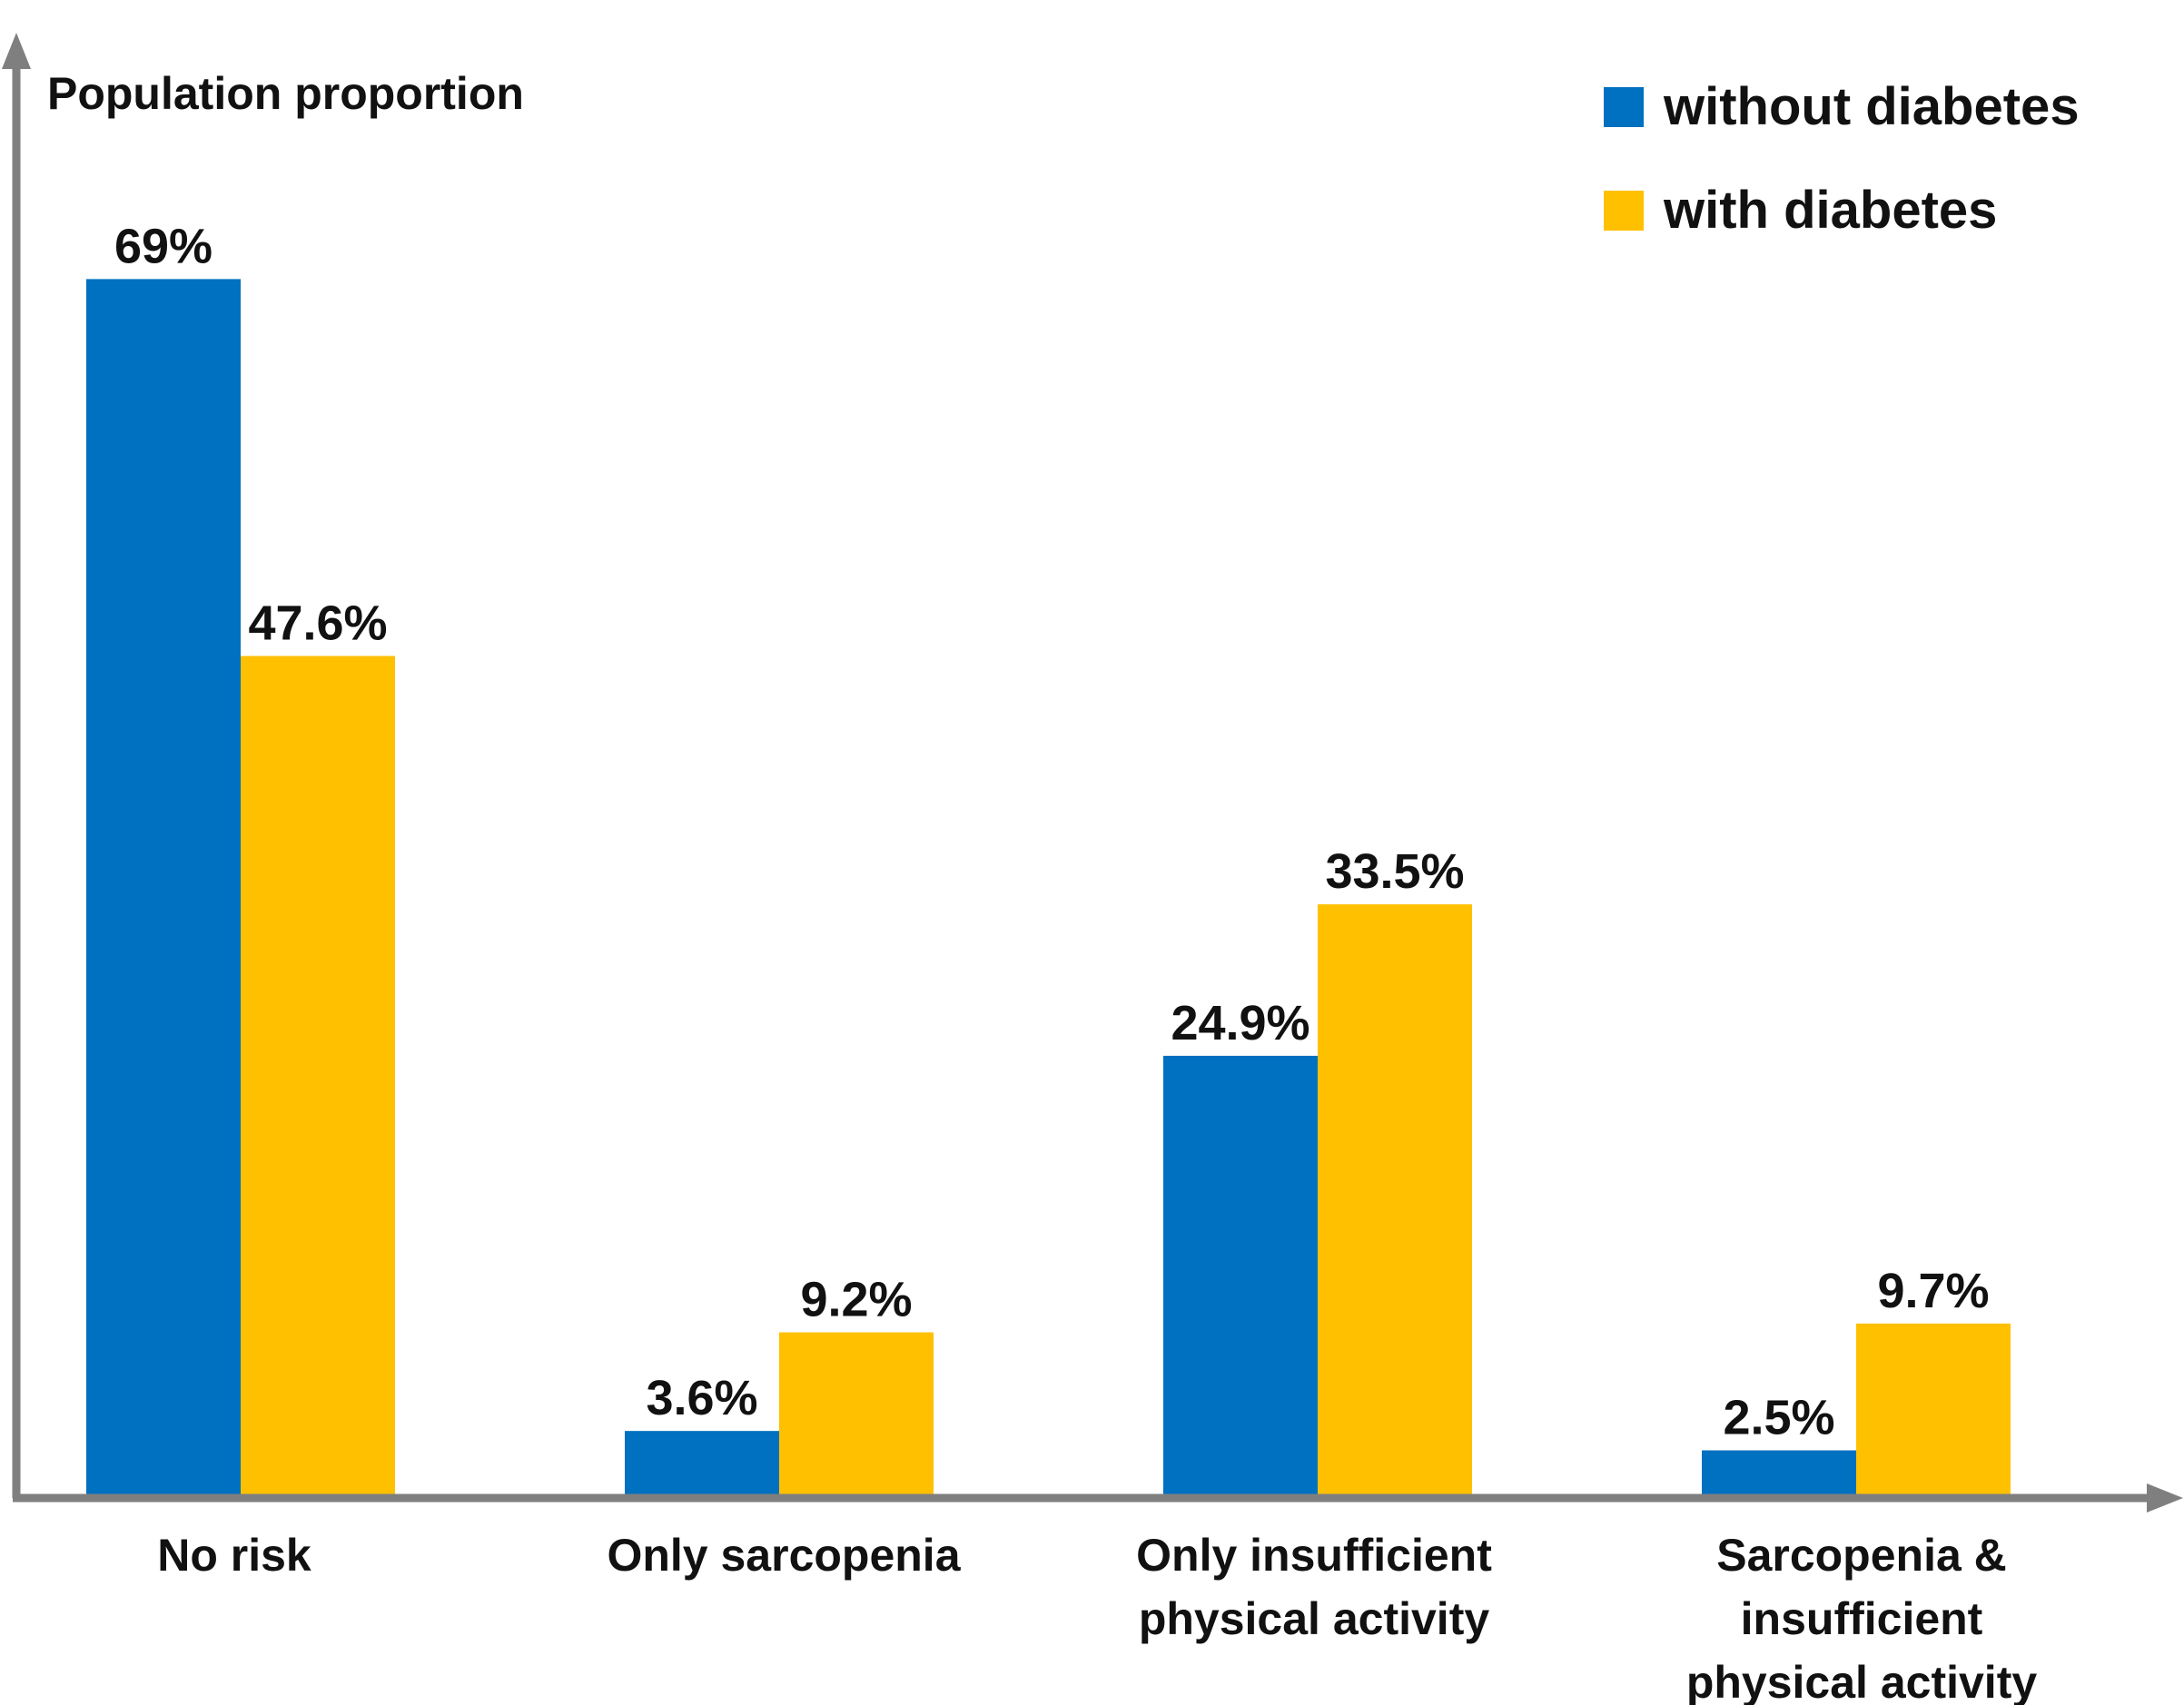  Describe the element at coordinates (1395, 872) in the screenshot. I see `value-label-with-diabetes-2: 33.5%` at that location.